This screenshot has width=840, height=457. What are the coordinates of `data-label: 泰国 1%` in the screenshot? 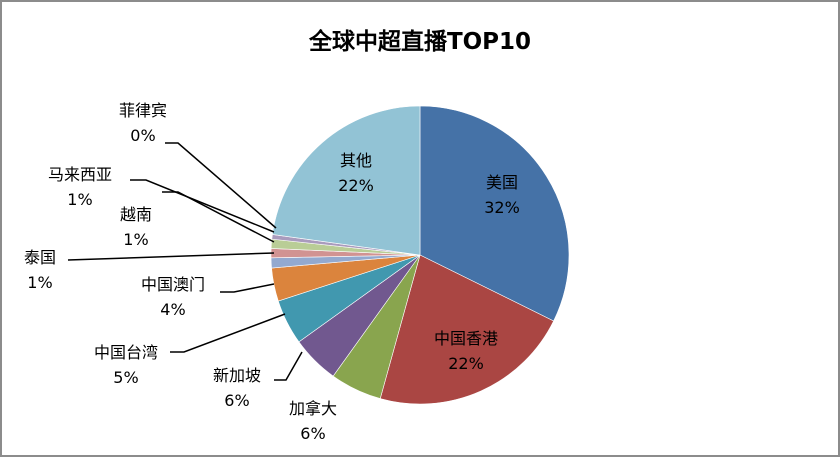 It's located at (40, 270).